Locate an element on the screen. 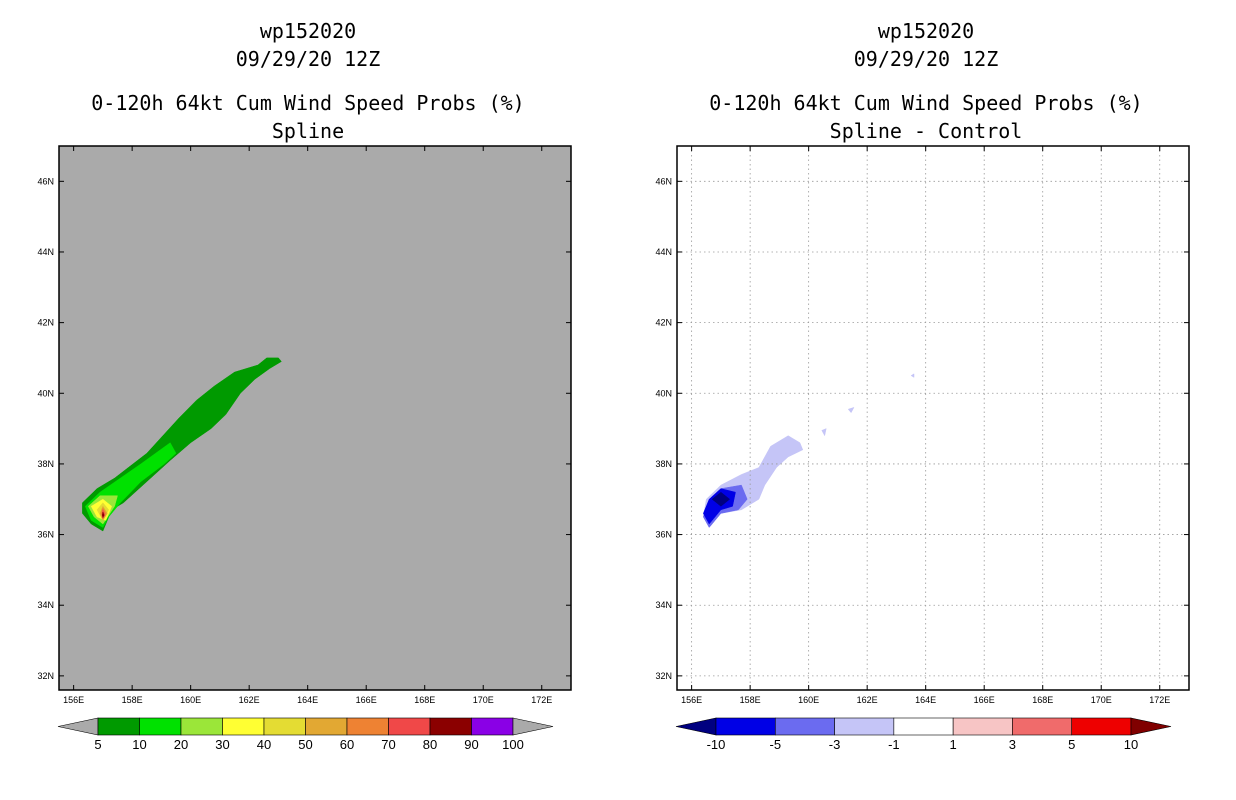 The width and height of the screenshot is (1236, 800). colorbar-label-0: -10 is located at coordinates (716, 744).